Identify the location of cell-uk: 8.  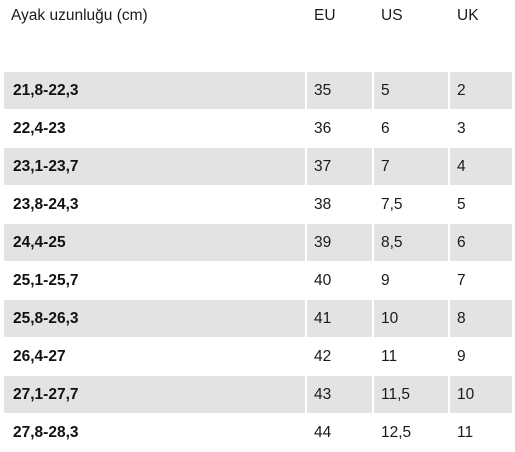
(480, 319).